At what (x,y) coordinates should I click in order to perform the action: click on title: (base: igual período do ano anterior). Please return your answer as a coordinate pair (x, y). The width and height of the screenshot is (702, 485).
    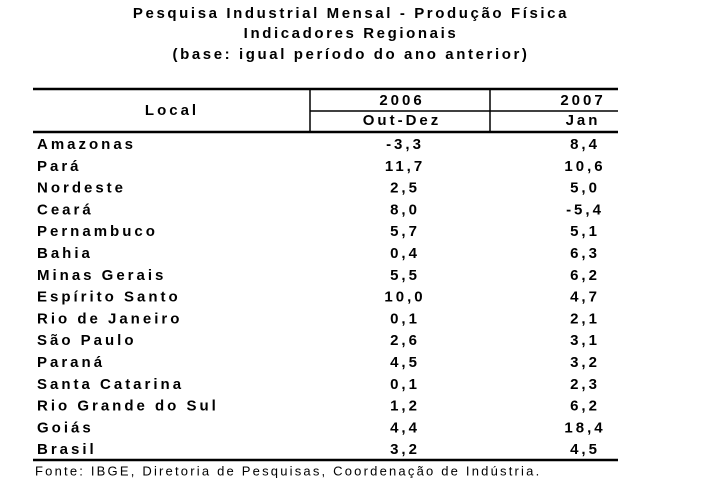
    Looking at the image, I should click on (350, 54).